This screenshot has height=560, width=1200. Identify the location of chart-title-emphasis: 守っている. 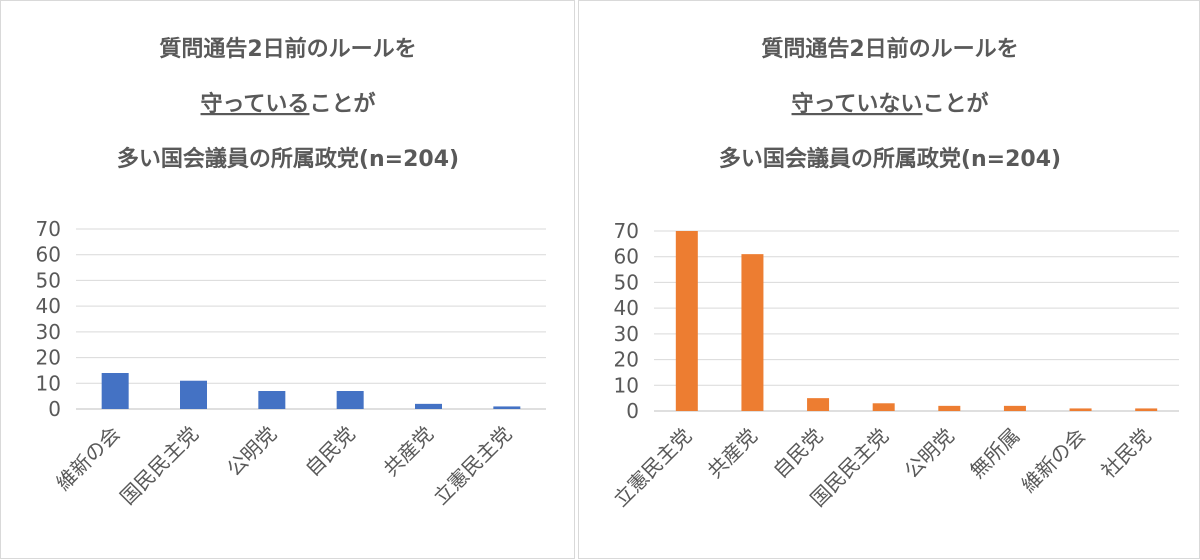
(255, 104).